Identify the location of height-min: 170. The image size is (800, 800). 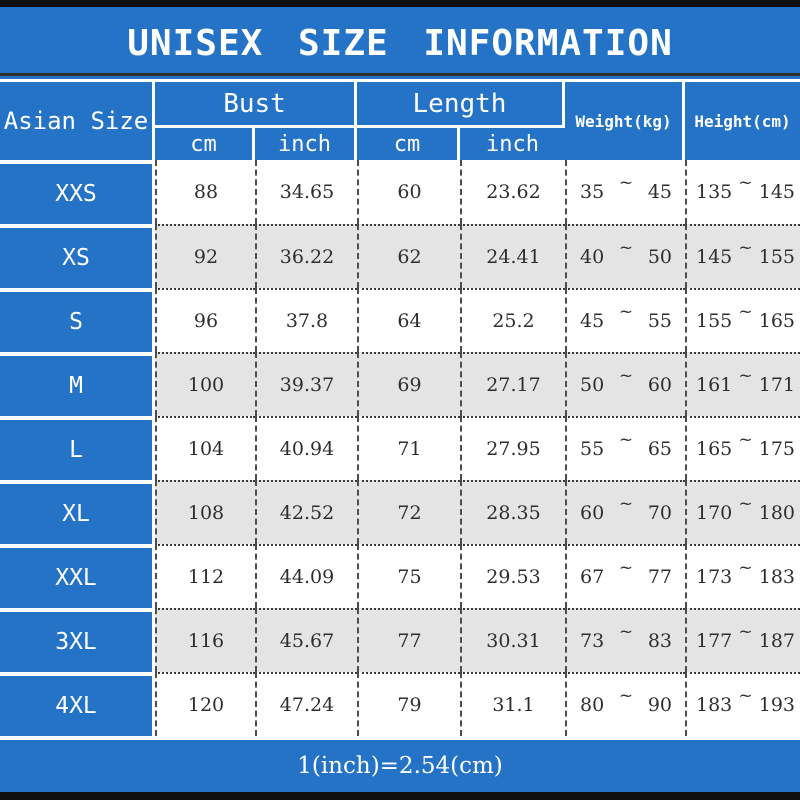
(714, 513).